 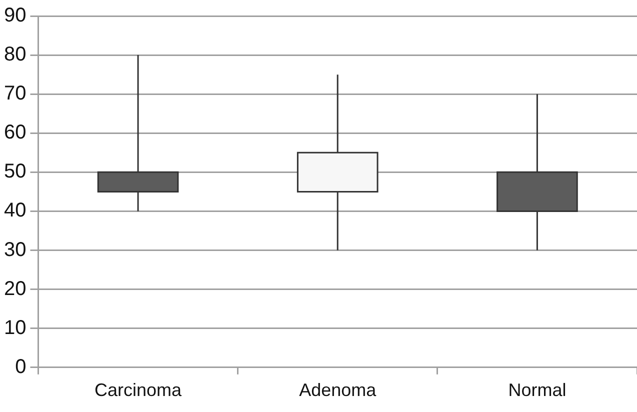 I want to click on y-tick-label: 40, so click(x=15, y=211).